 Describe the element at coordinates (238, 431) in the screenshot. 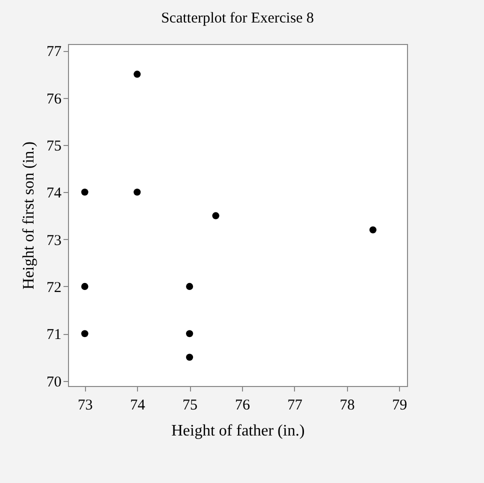

I see `x-axis-title: Height of father (in.)` at that location.